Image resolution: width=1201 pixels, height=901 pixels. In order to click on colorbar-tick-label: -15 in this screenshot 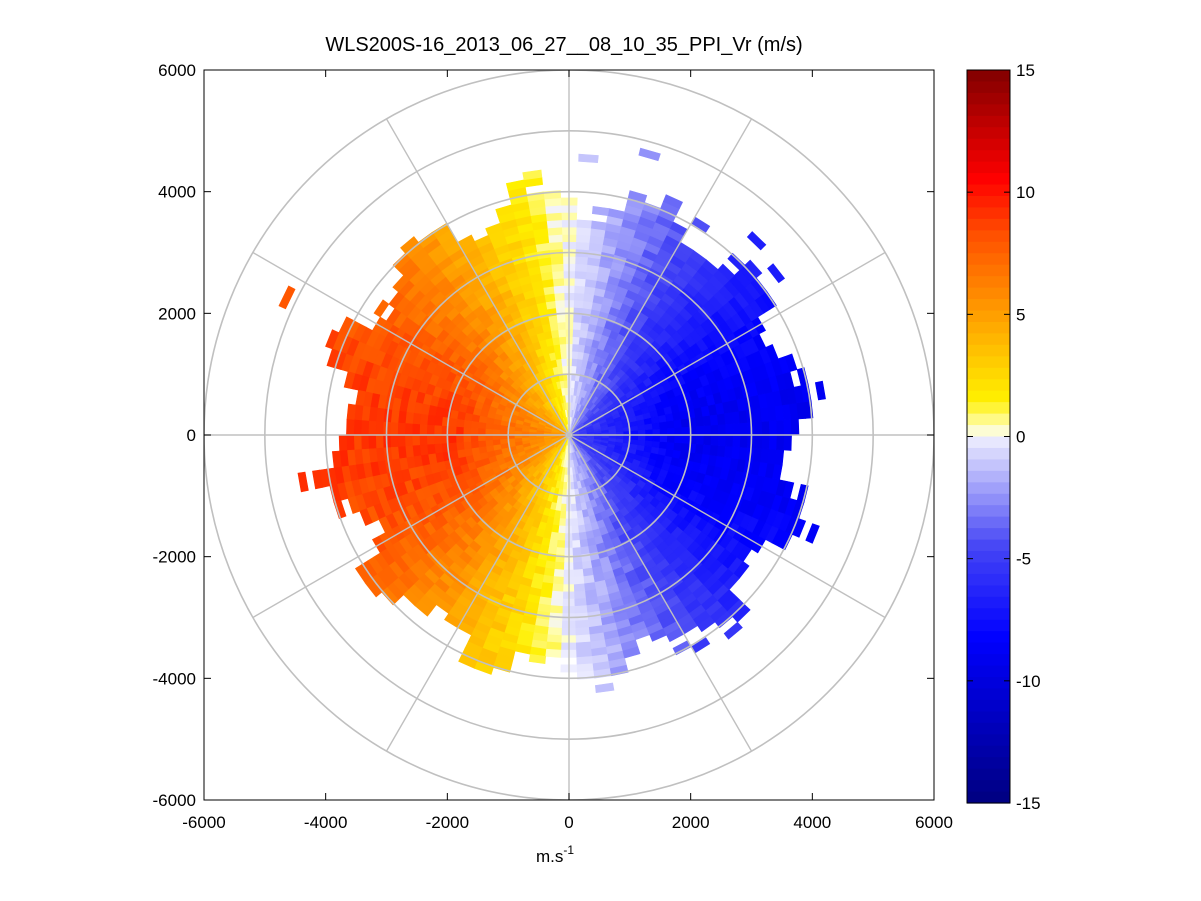, I will do `click(1028, 803)`.